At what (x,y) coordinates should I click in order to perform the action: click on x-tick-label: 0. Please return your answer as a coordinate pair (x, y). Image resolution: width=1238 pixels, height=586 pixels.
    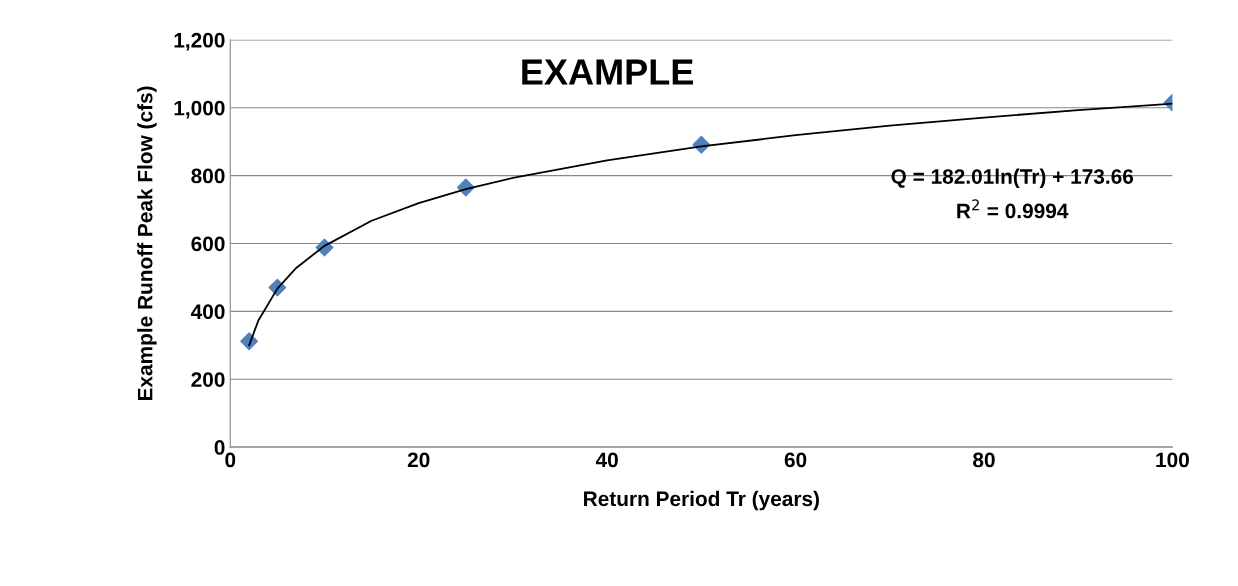
    Looking at the image, I should click on (230, 460).